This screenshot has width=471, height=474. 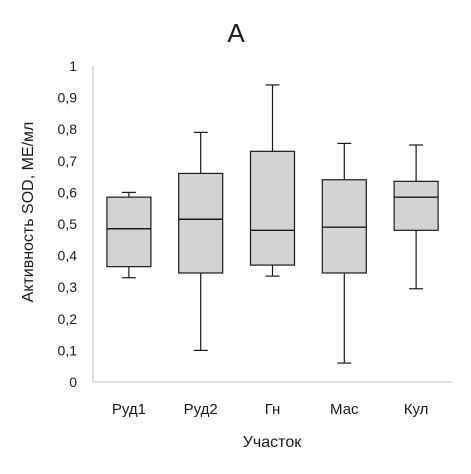 What do you see at coordinates (68, 319) in the screenshot?
I see `y-tick-label: 0,2` at bounding box center [68, 319].